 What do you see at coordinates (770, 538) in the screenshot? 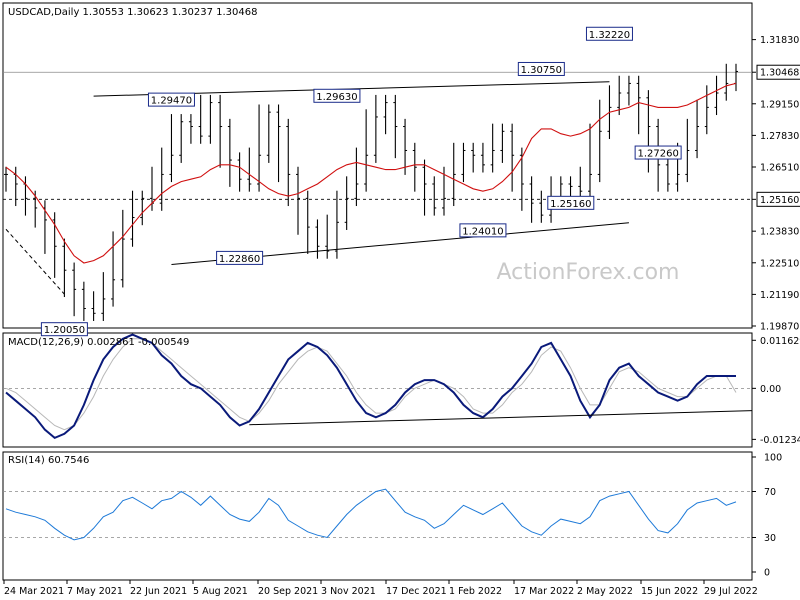
I see `rsi-tick-label: 30` at bounding box center [770, 538].